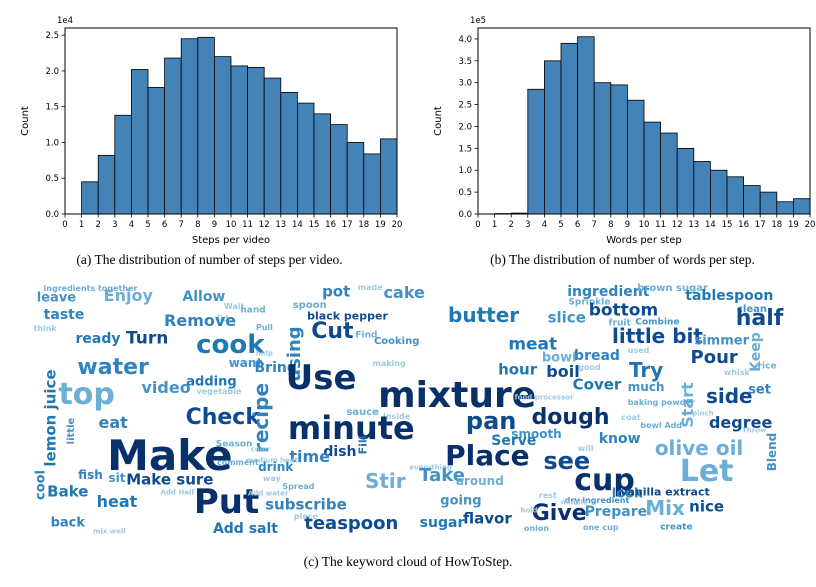  What do you see at coordinates (457, 396) in the screenshot?
I see `wordcloud-word: mixture` at bounding box center [457, 396].